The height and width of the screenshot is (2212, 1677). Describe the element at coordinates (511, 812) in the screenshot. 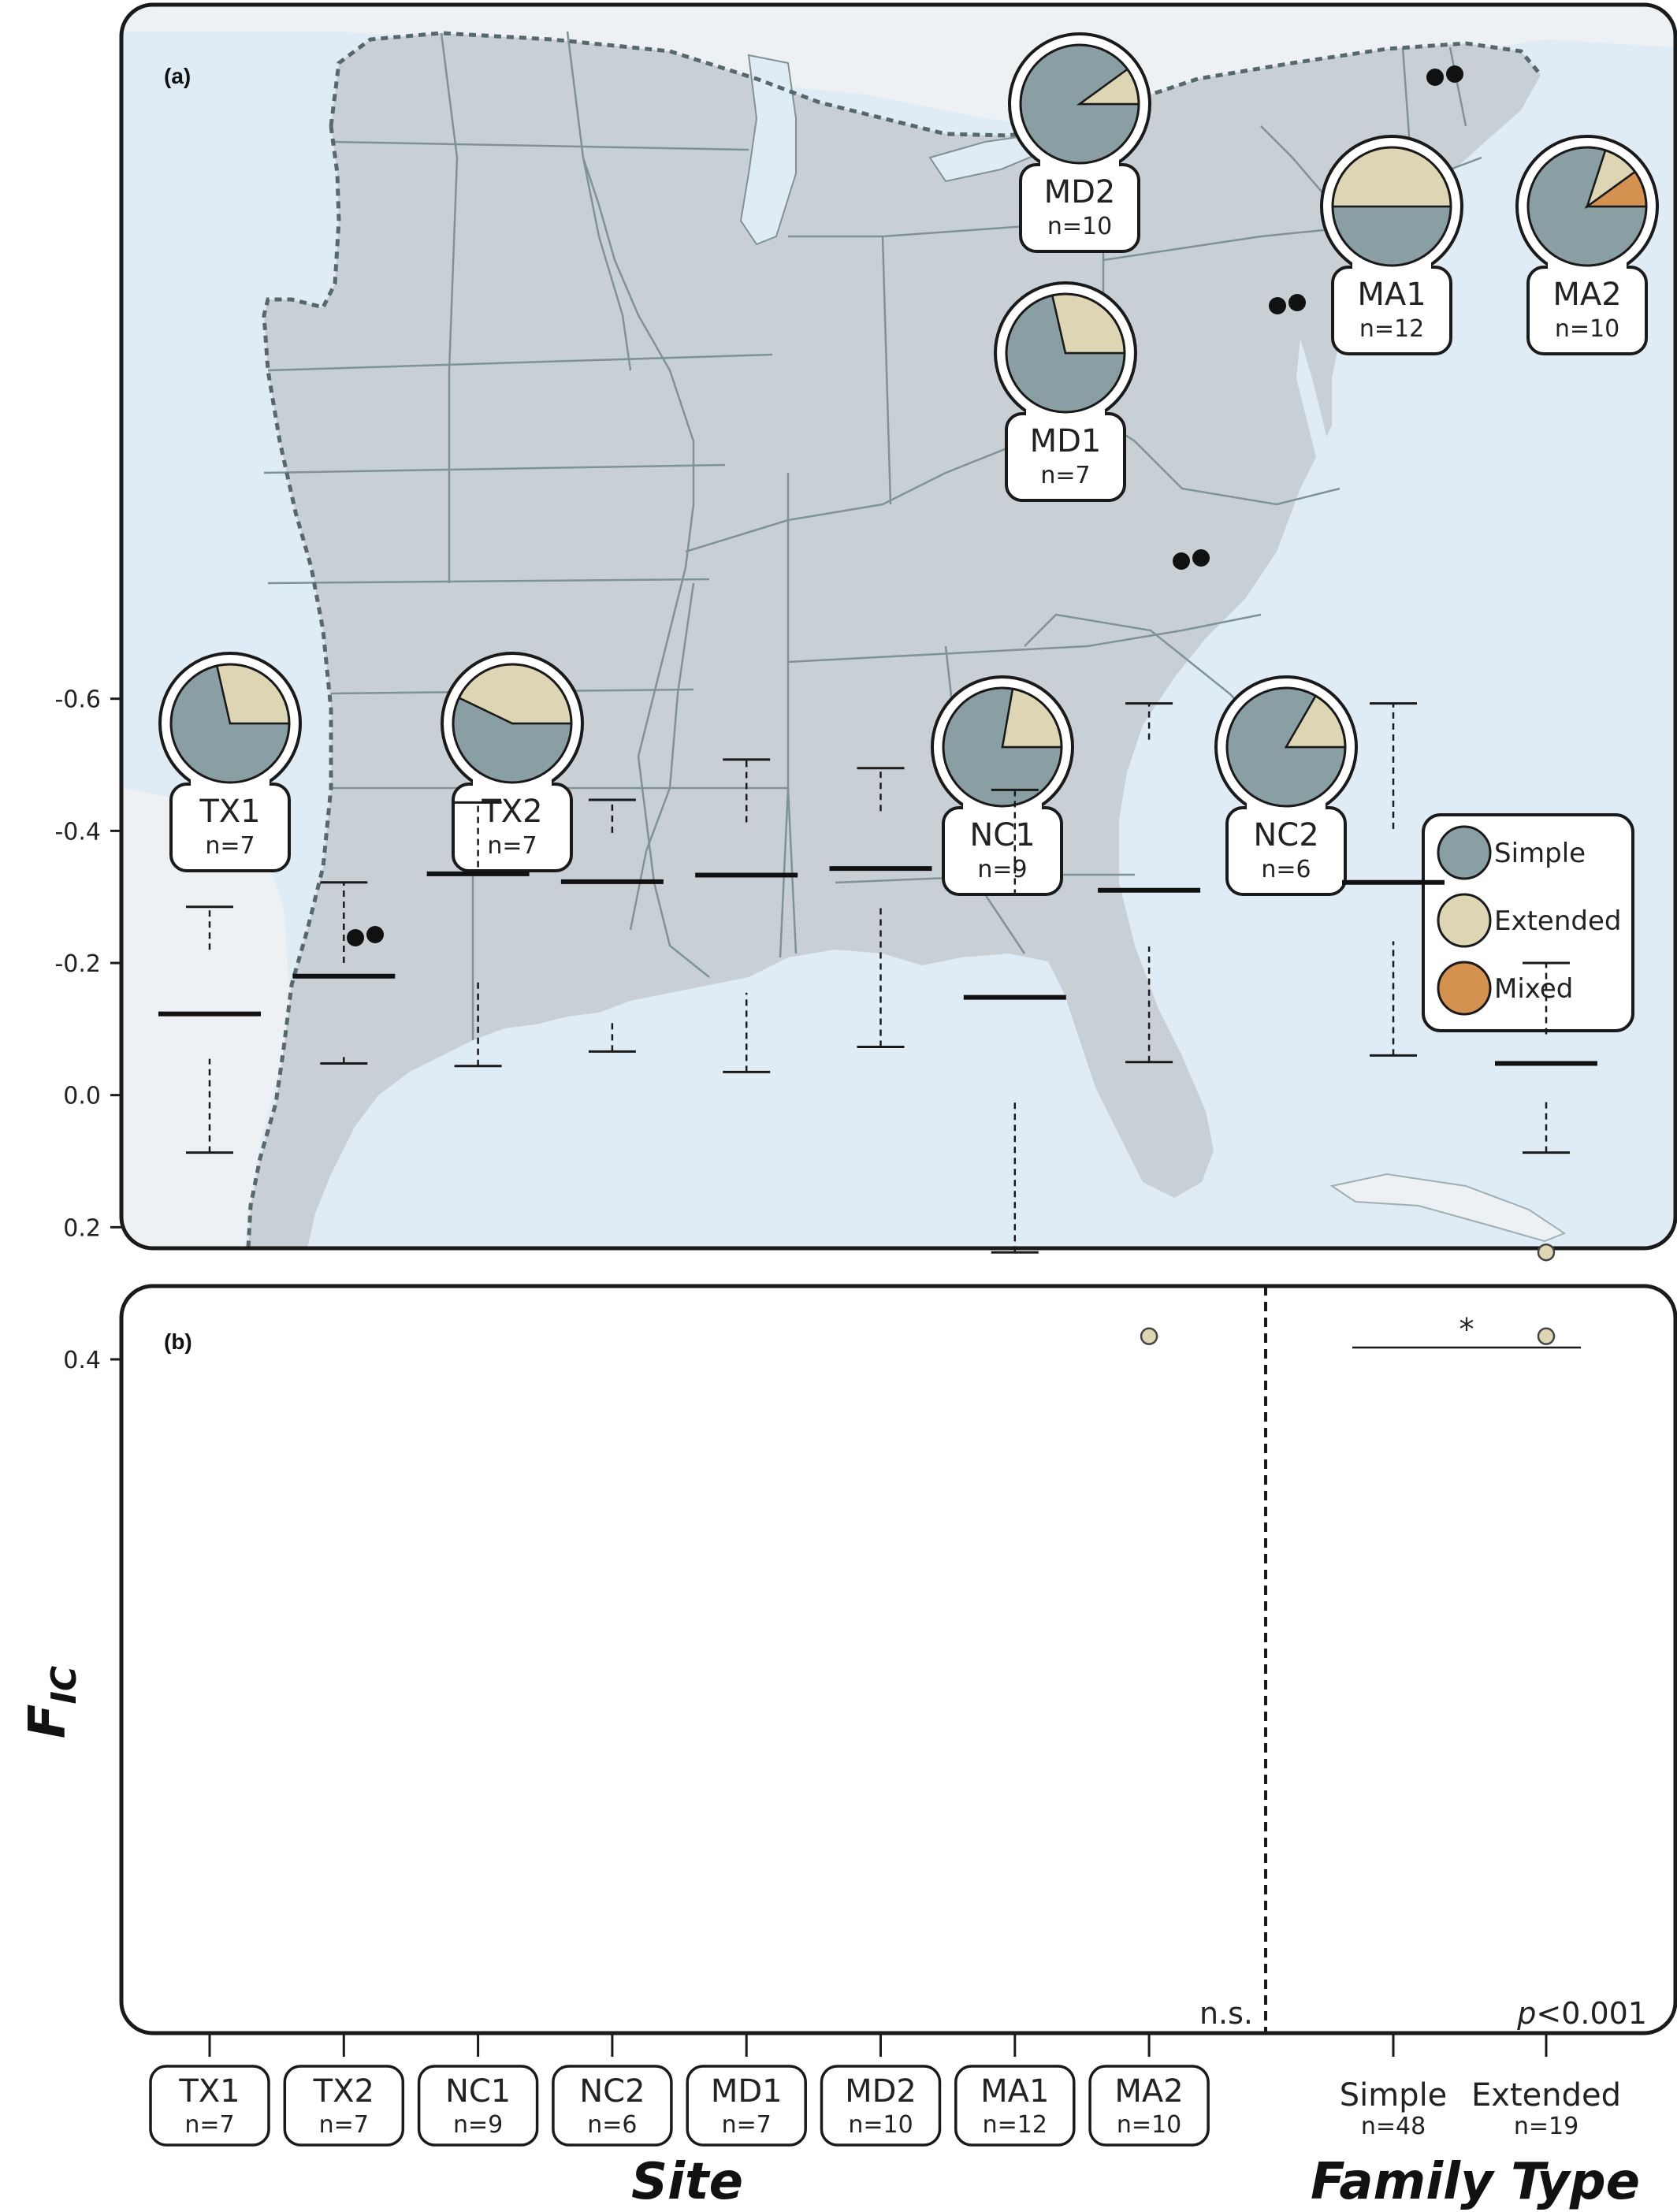

I see `site-label-name: TX2` at that location.